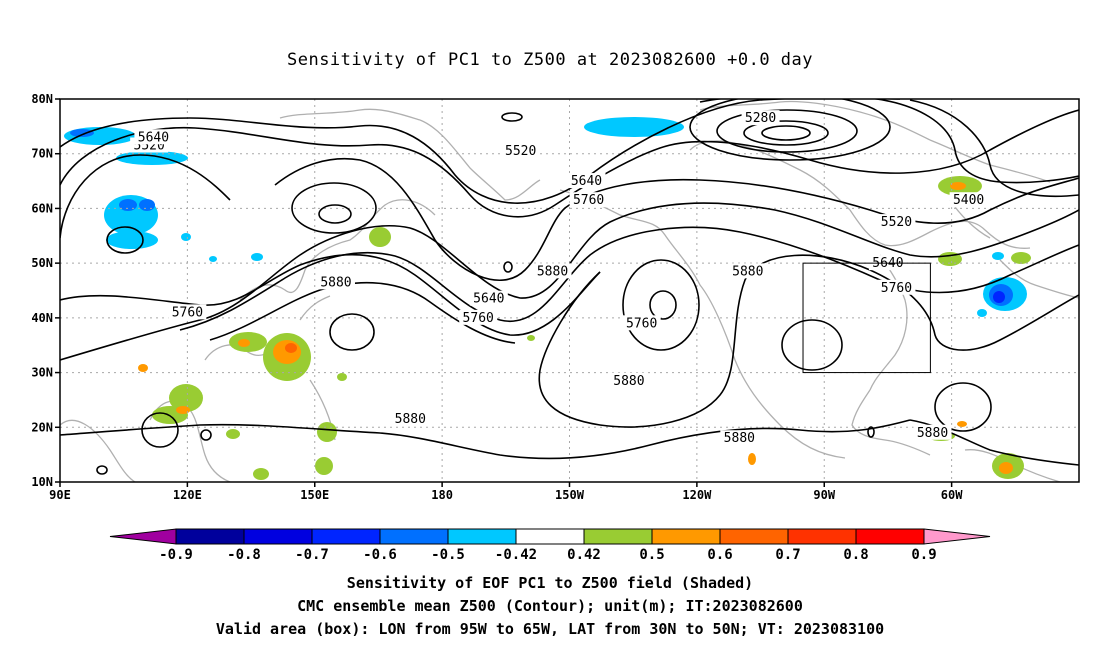  What do you see at coordinates (570, 495) in the screenshot?
I see `x-tick-label: 150W` at bounding box center [570, 495].